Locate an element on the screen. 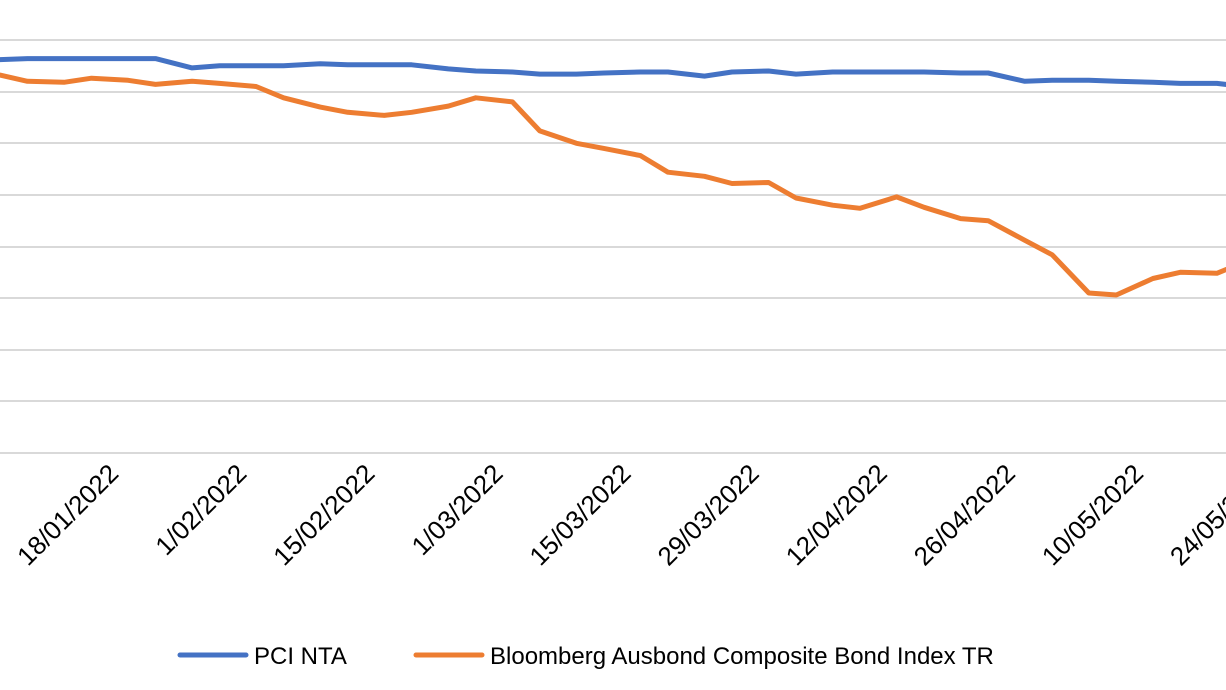 The height and width of the screenshot is (690, 1226). x-tick-label: 15/03/2022 is located at coordinates (579, 514).